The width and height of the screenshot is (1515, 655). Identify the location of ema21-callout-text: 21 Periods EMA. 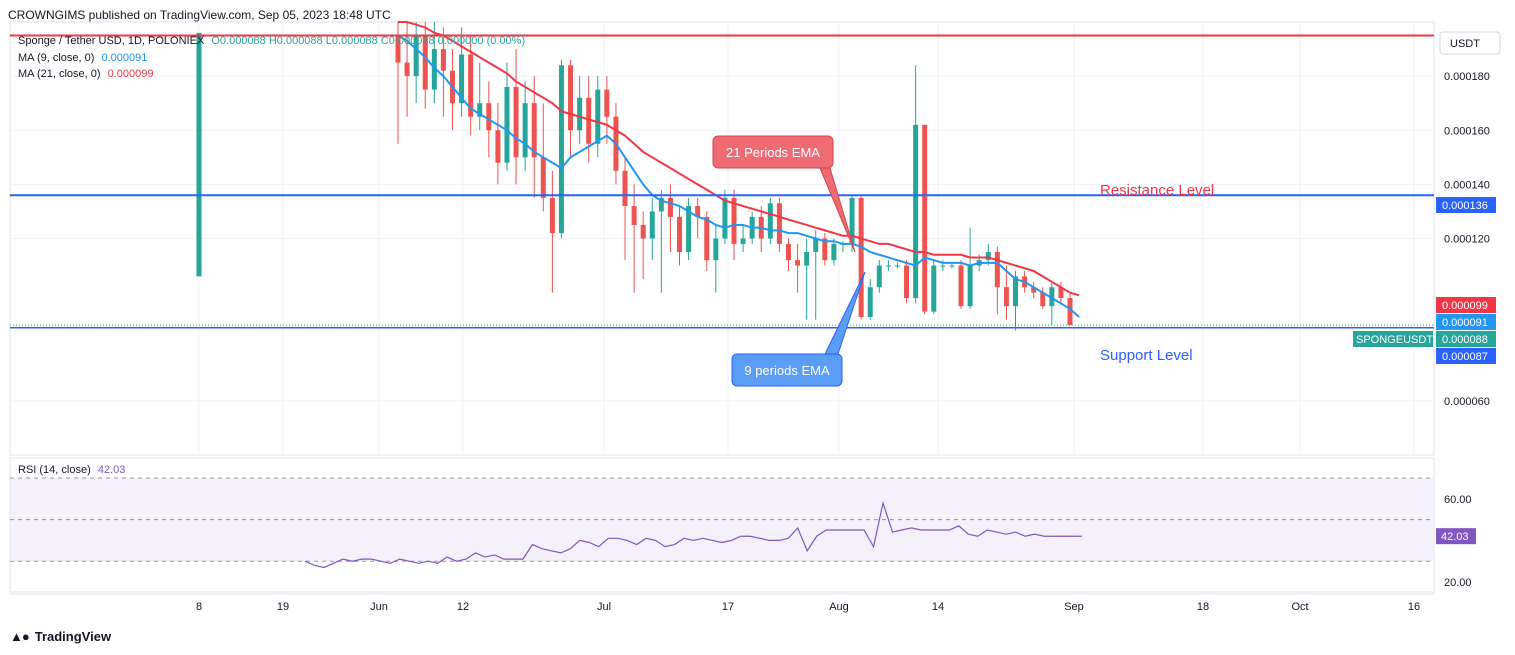
(773, 152).